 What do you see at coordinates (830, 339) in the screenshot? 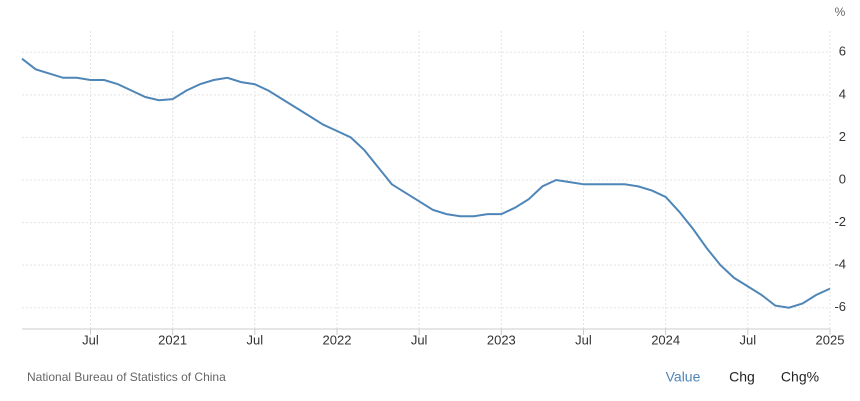
I see `x-tick-label: 2025` at bounding box center [830, 339].